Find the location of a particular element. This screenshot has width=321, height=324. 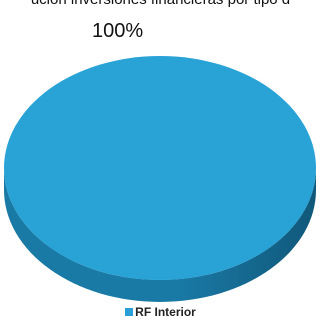

legend-swatch is located at coordinates (129, 312).